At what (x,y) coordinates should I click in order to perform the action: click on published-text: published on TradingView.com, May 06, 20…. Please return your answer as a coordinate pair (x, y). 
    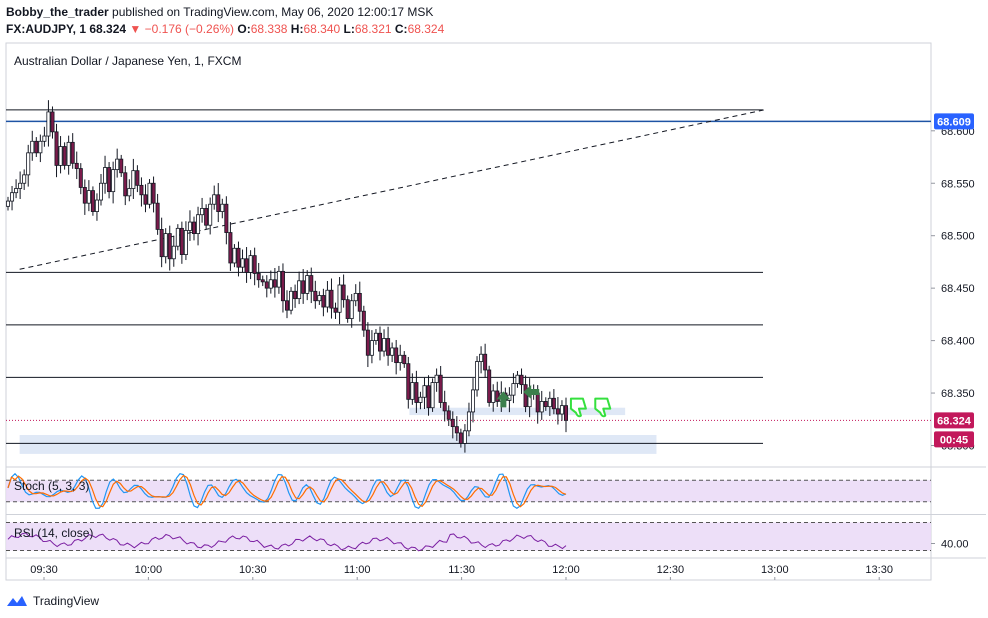
    Looking at the image, I should click on (273, 12).